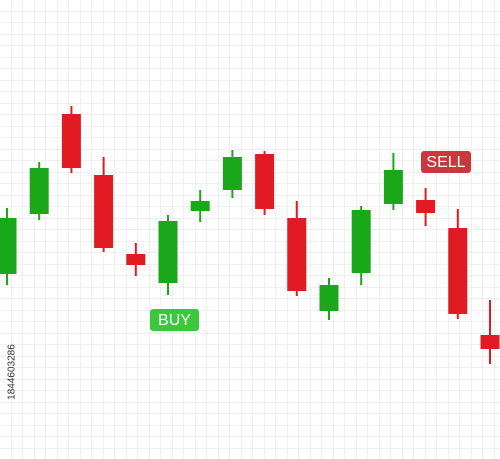  I want to click on annotation-label: SELL, so click(445, 162).